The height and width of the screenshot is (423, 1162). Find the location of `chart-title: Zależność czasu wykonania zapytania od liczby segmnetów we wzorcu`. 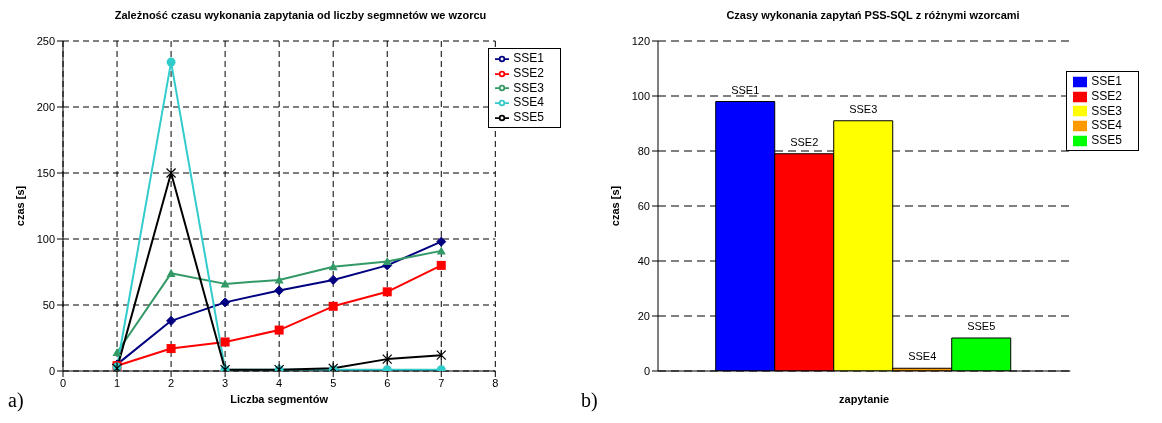

chart-title: Zależność czasu wykonania zapytania od liczby segmnetów we wzorcu is located at coordinates (300, 15).